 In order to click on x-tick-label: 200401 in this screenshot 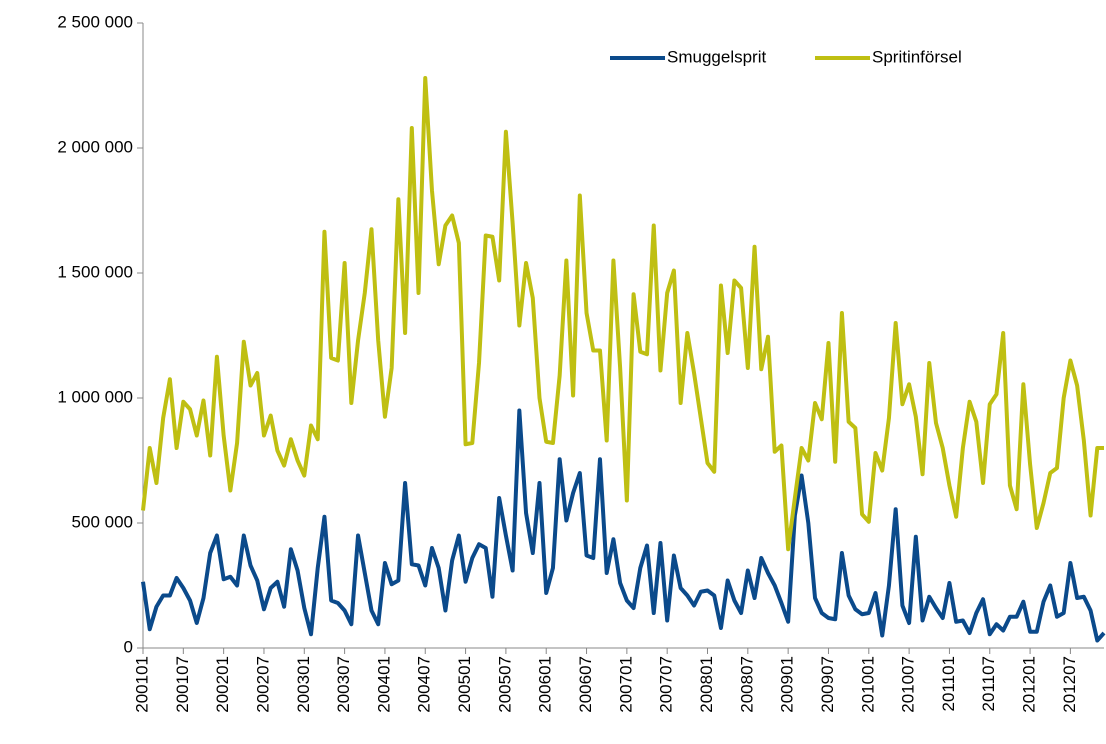, I will do `click(383, 684)`.